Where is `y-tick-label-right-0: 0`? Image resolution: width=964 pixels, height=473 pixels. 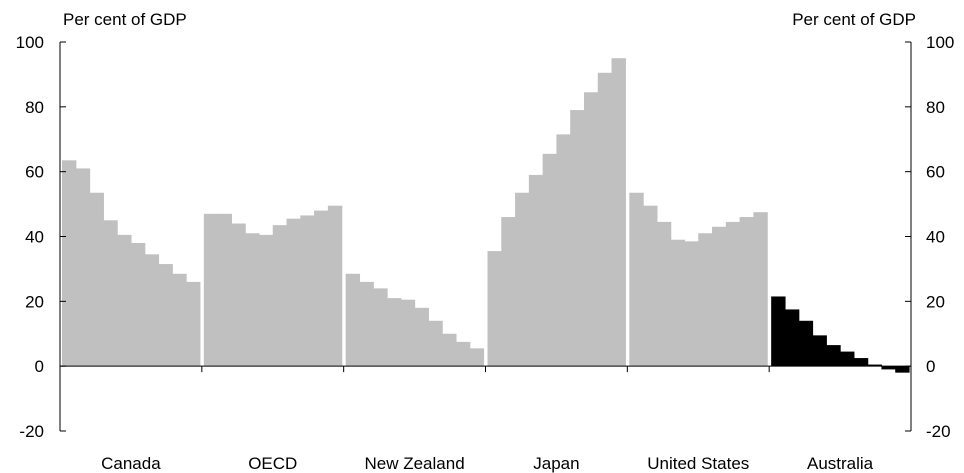
y-tick-label-right-0: 0 is located at coordinates (930, 366).